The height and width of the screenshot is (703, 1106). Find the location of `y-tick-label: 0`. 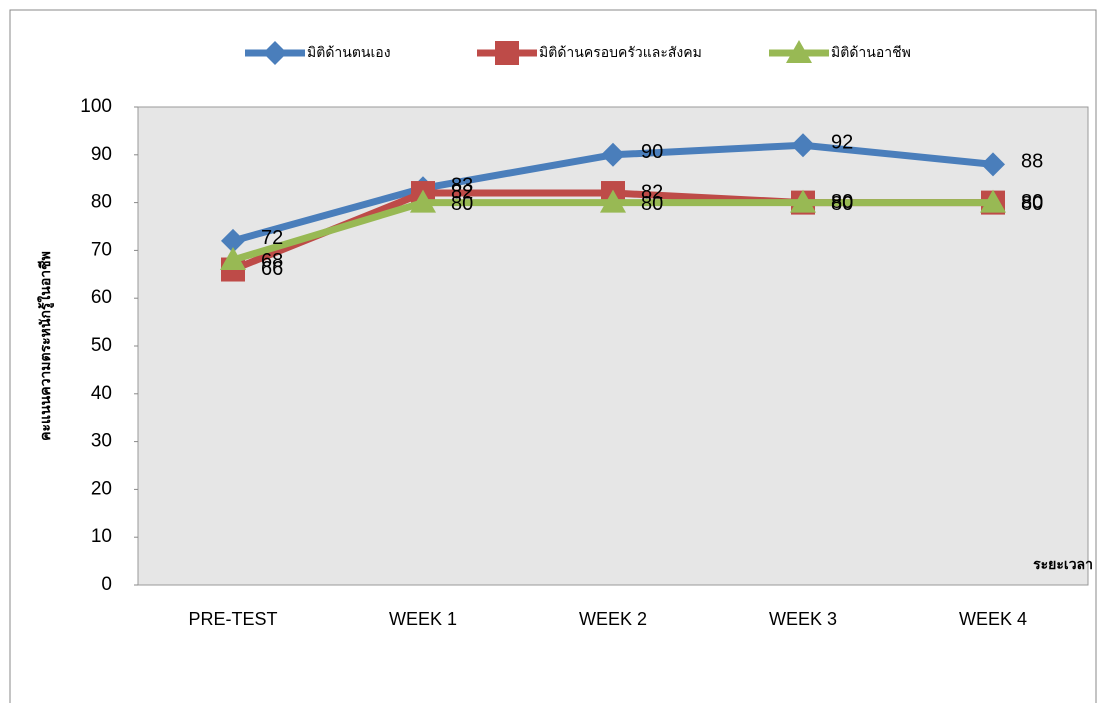

y-tick-label: 0 is located at coordinates (106, 584).